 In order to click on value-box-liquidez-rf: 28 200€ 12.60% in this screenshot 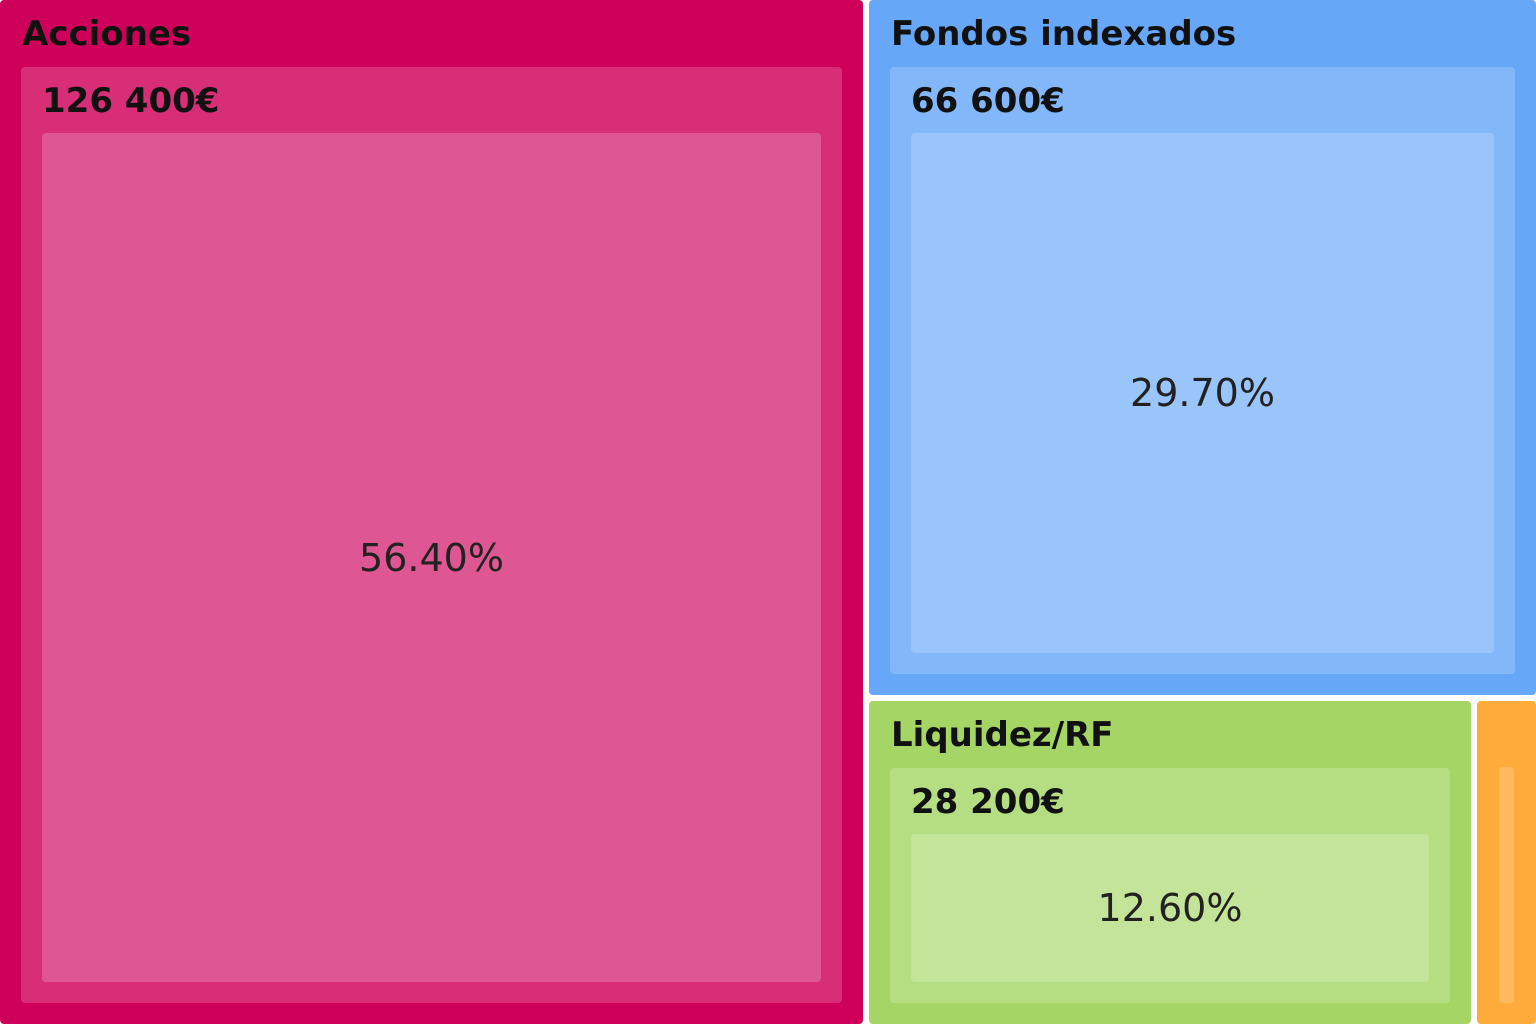, I will do `click(1170, 885)`.